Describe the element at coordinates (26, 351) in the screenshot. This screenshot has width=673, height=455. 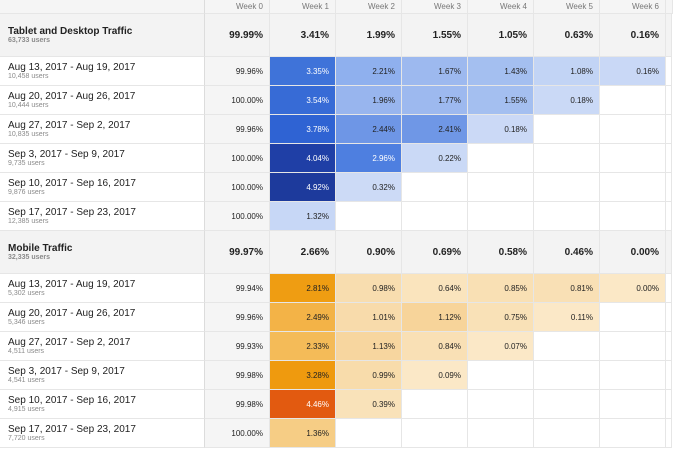
I see `cohort-user-count: 4,511 users` at that location.